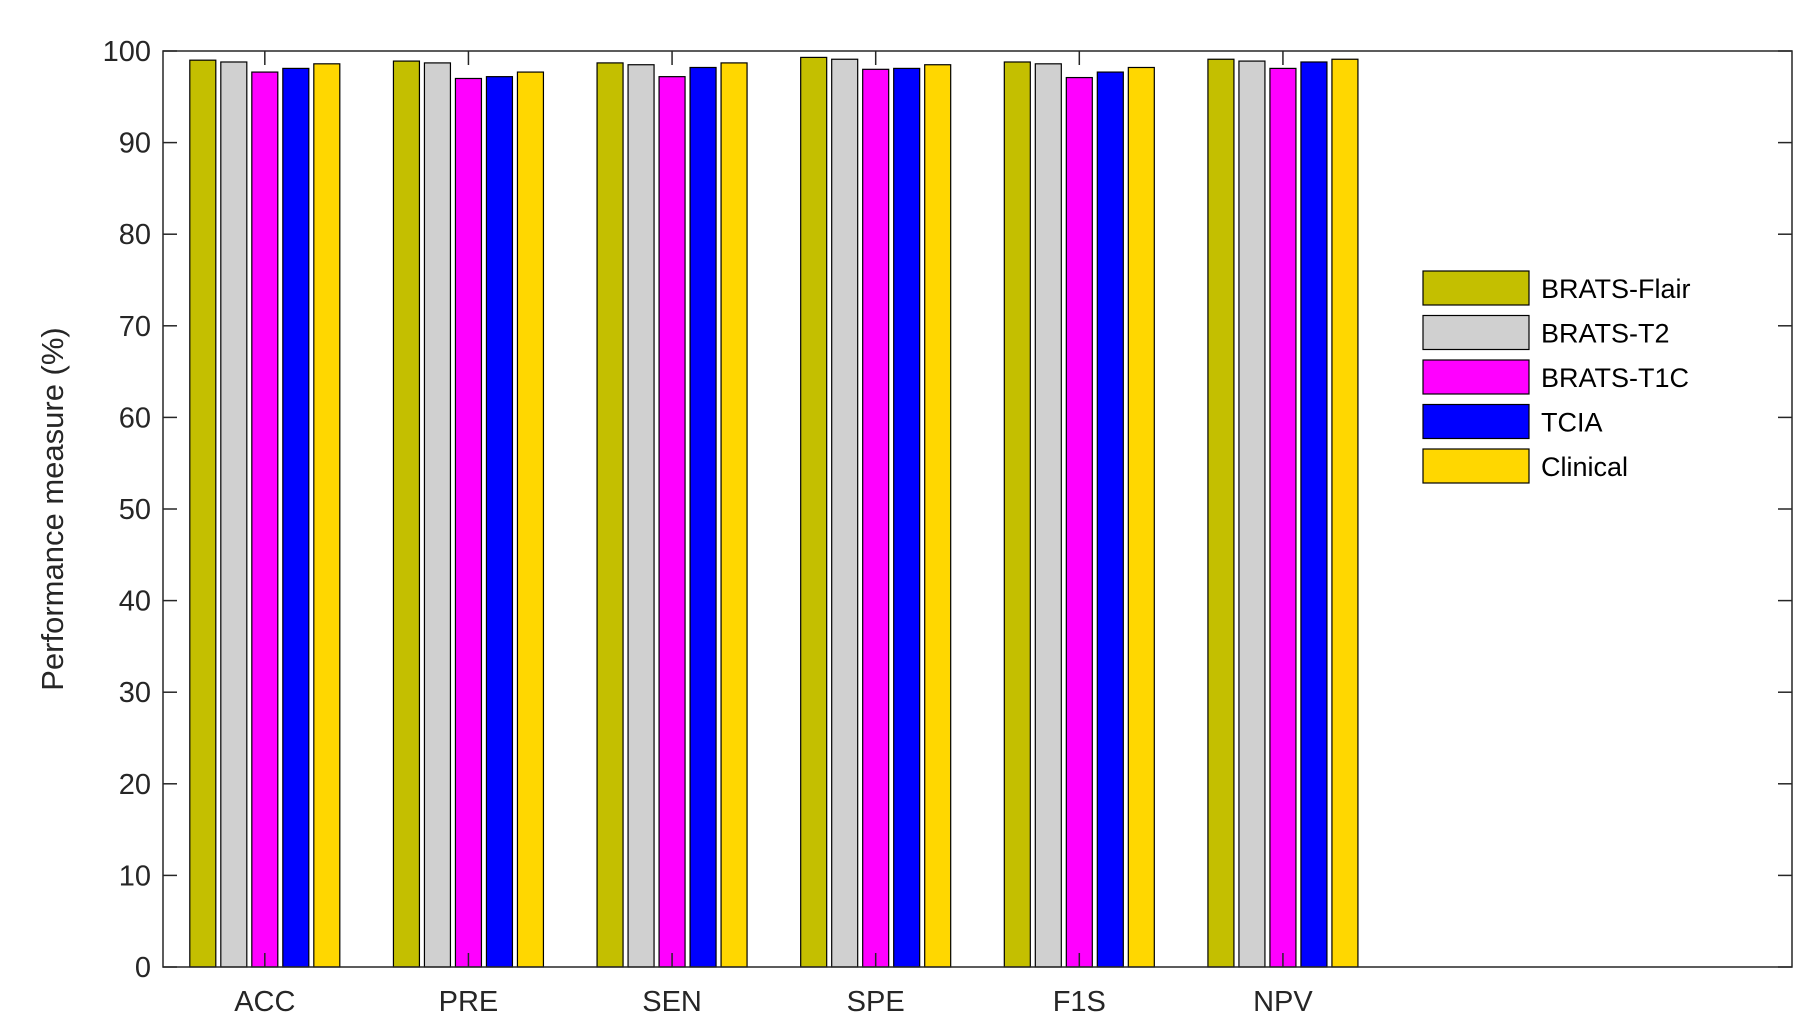 The width and height of the screenshot is (1812, 1036). I want to click on y-axis-label: Performance measure (%), so click(52, 509).